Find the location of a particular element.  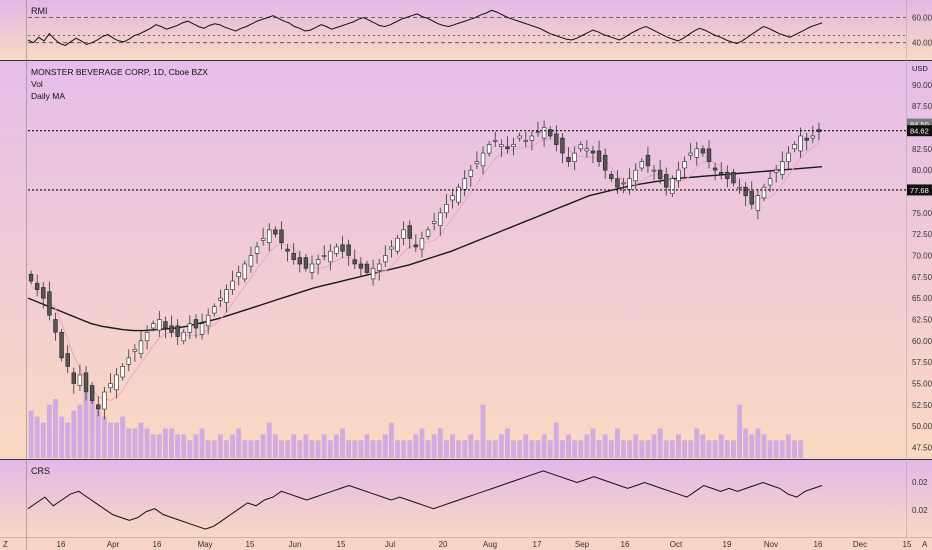

left-marker: Z is located at coordinates (5, 544).